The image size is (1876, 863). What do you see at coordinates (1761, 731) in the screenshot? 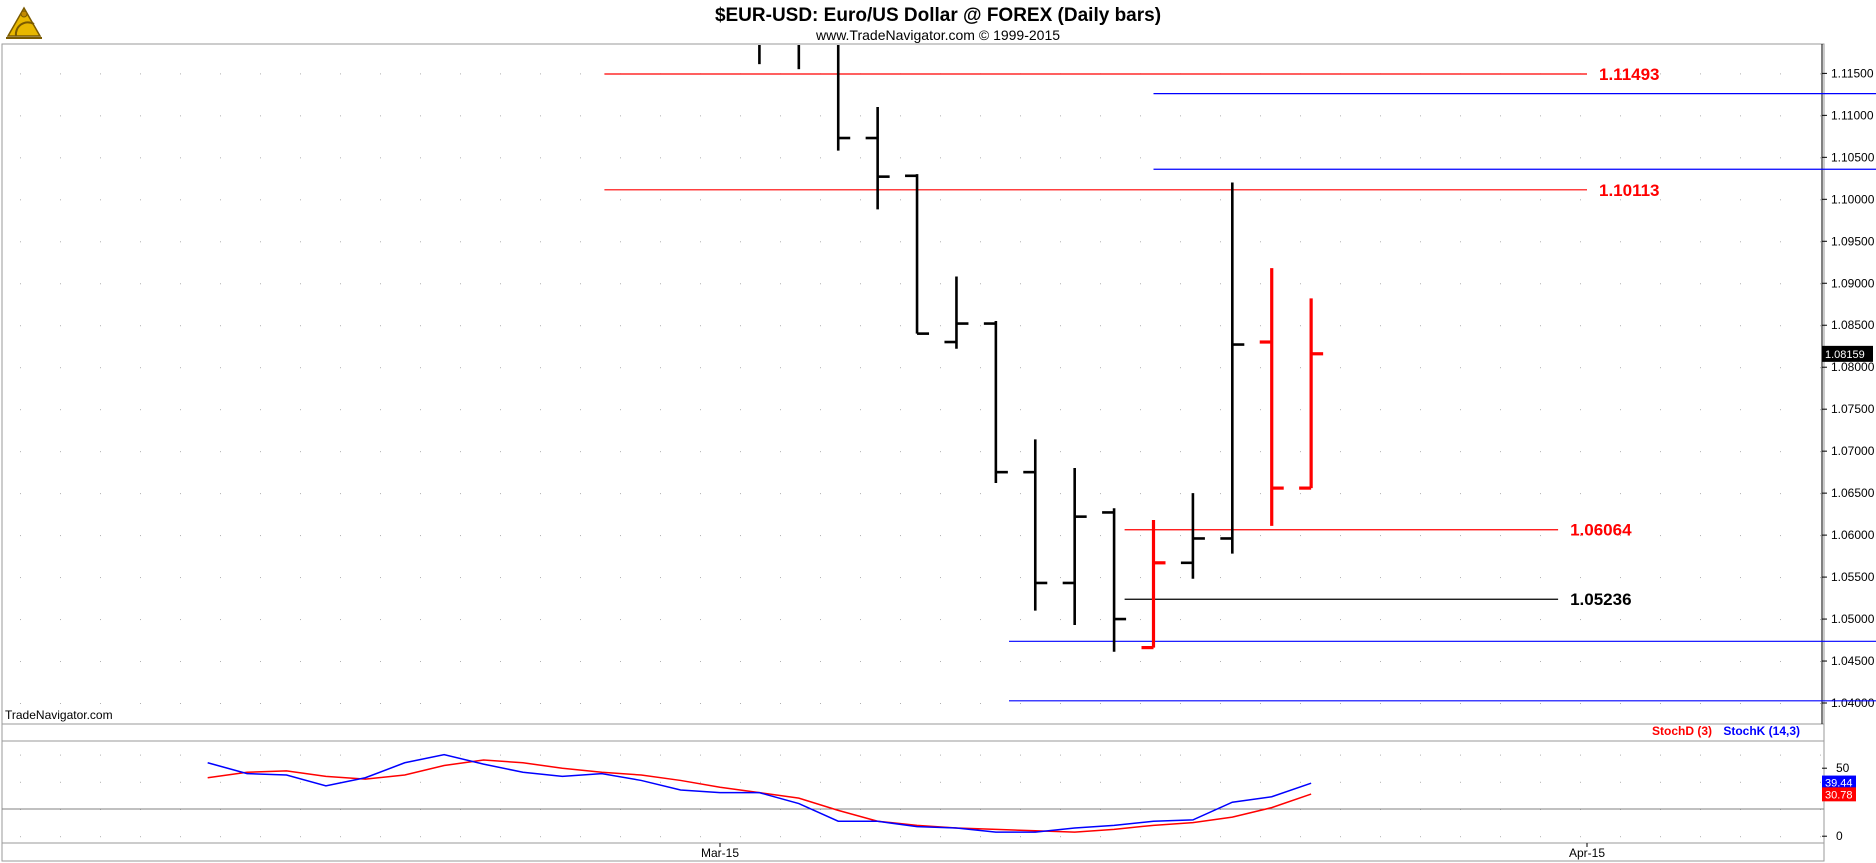
I see `legend-stoch-k: StochK (14,3)` at bounding box center [1761, 731].